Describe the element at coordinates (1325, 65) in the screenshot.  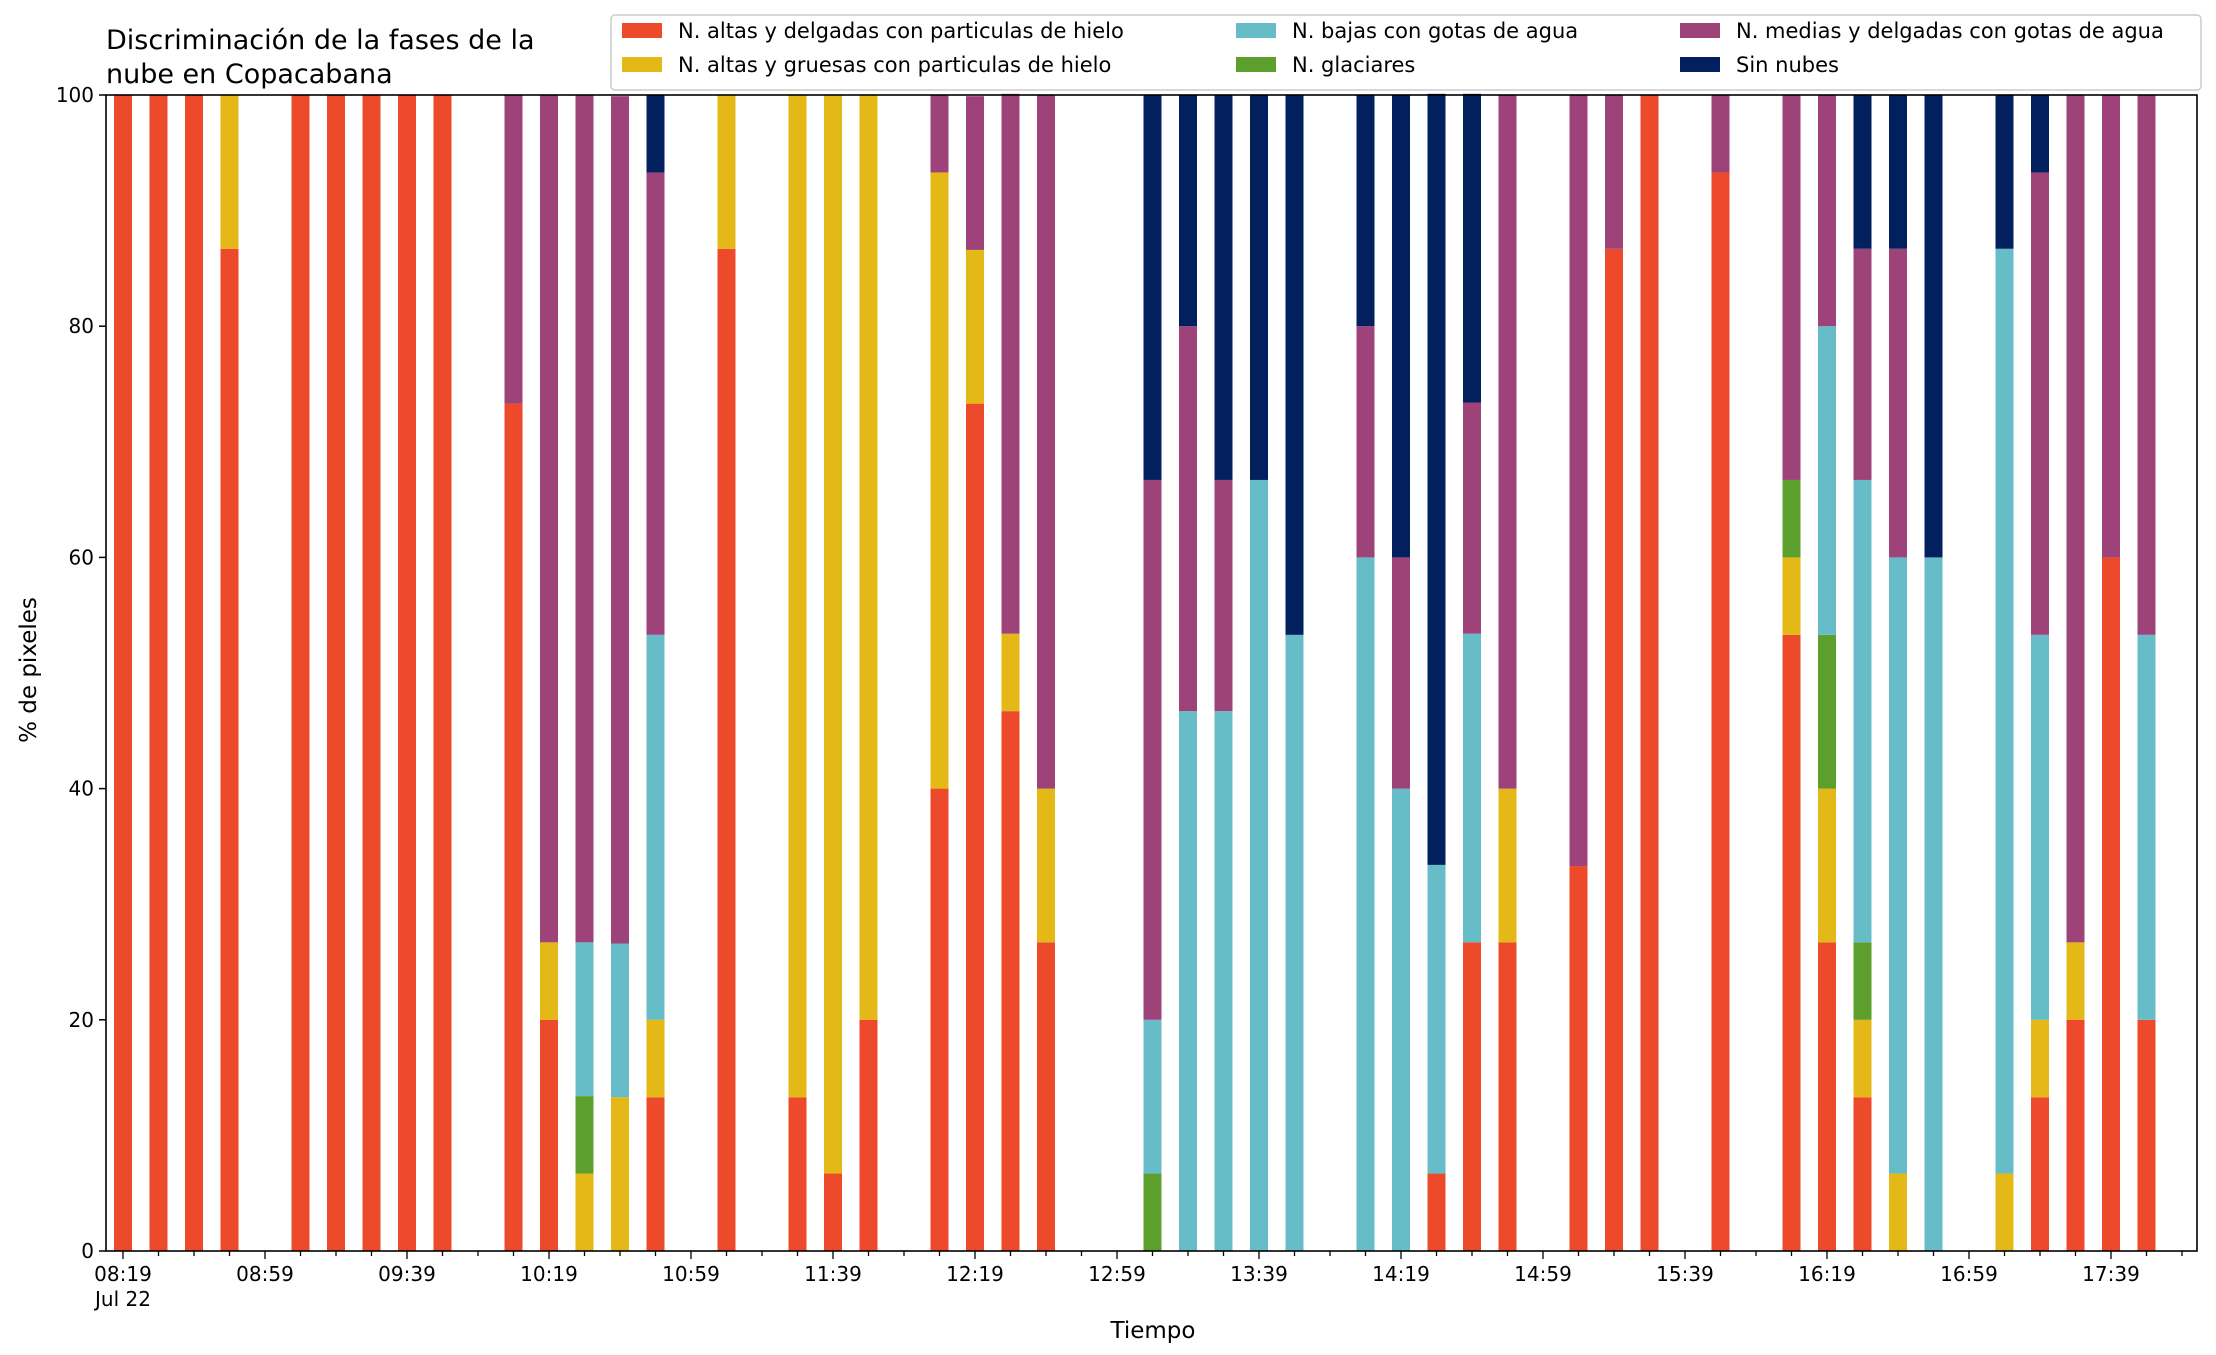
I see `legend-entry-gl: N. glaciares` at that location.